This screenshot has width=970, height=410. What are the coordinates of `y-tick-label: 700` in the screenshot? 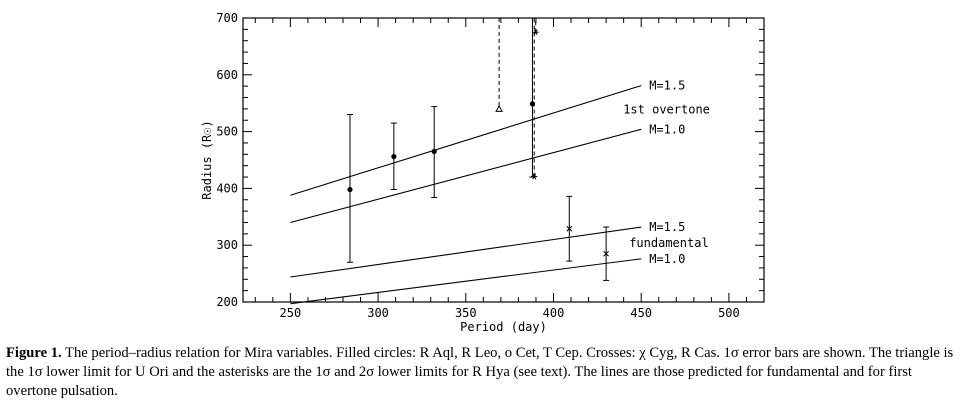 It's located at (227, 18).